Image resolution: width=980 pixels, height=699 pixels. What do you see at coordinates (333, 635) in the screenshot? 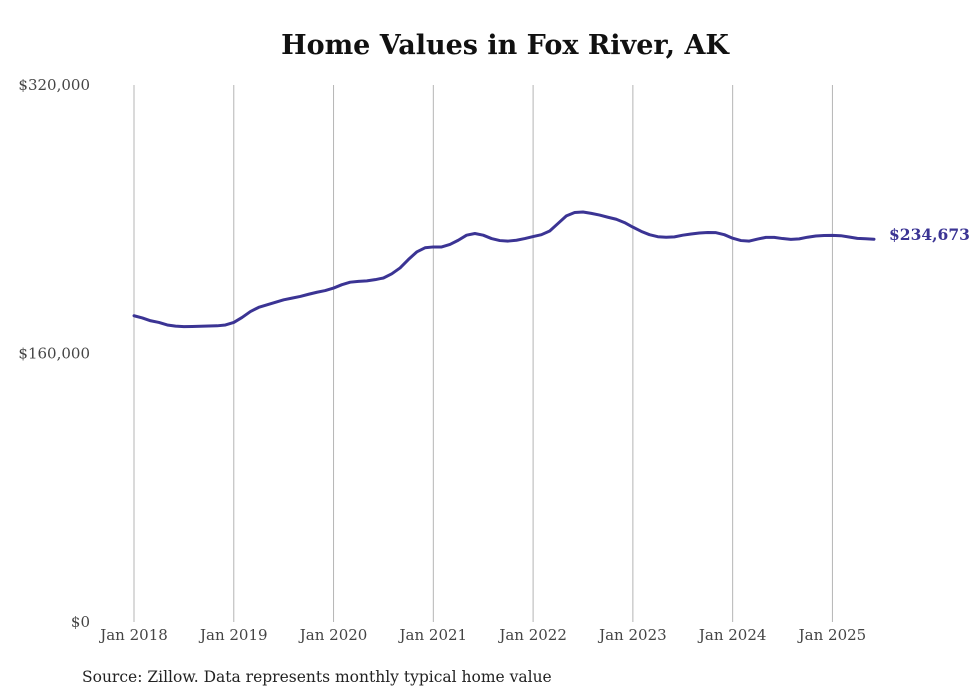
I see `x-tick-label: Jan 2020` at bounding box center [333, 635].